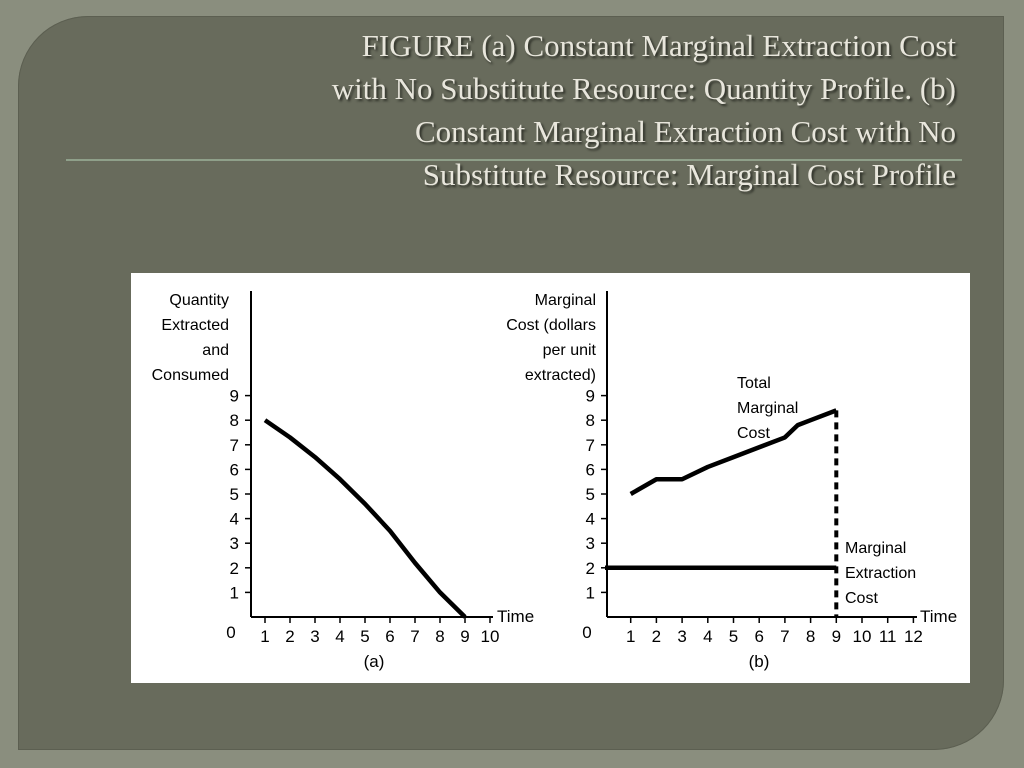 This screenshot has height=768, width=1024. What do you see at coordinates (586, 632) in the screenshot?
I see `panel-b-origin-label: 0` at bounding box center [586, 632].